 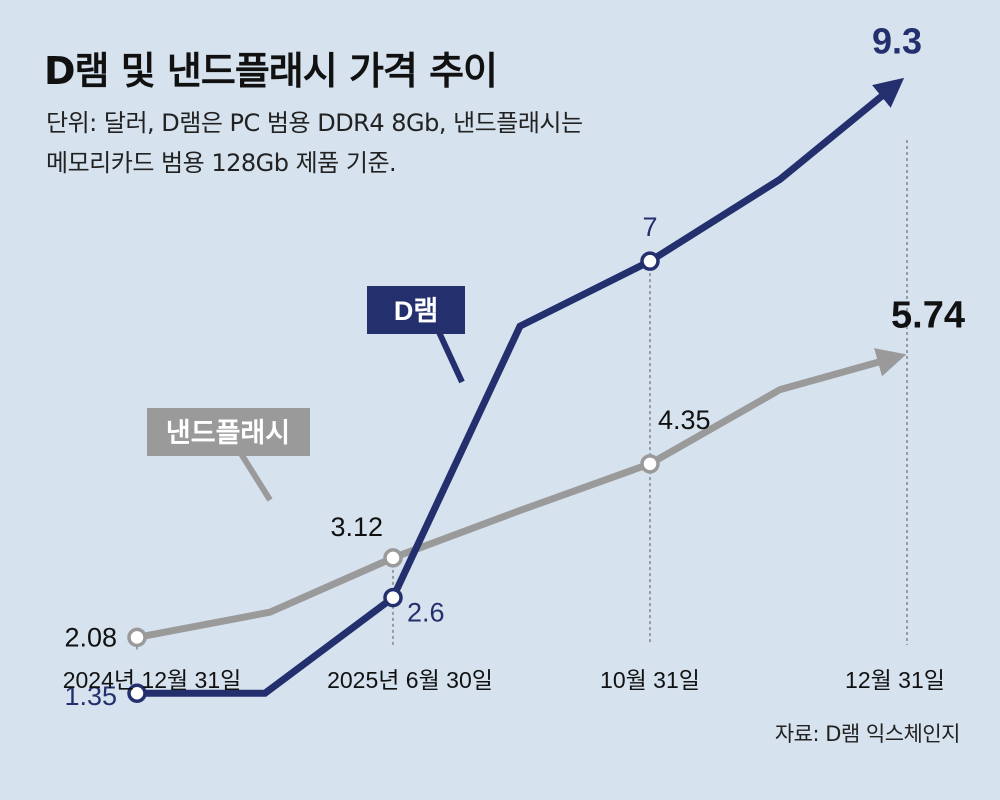 I want to click on subtitle-line-2: 메모리카드 범용 128Gb 제품 기준., so click(x=221, y=163).